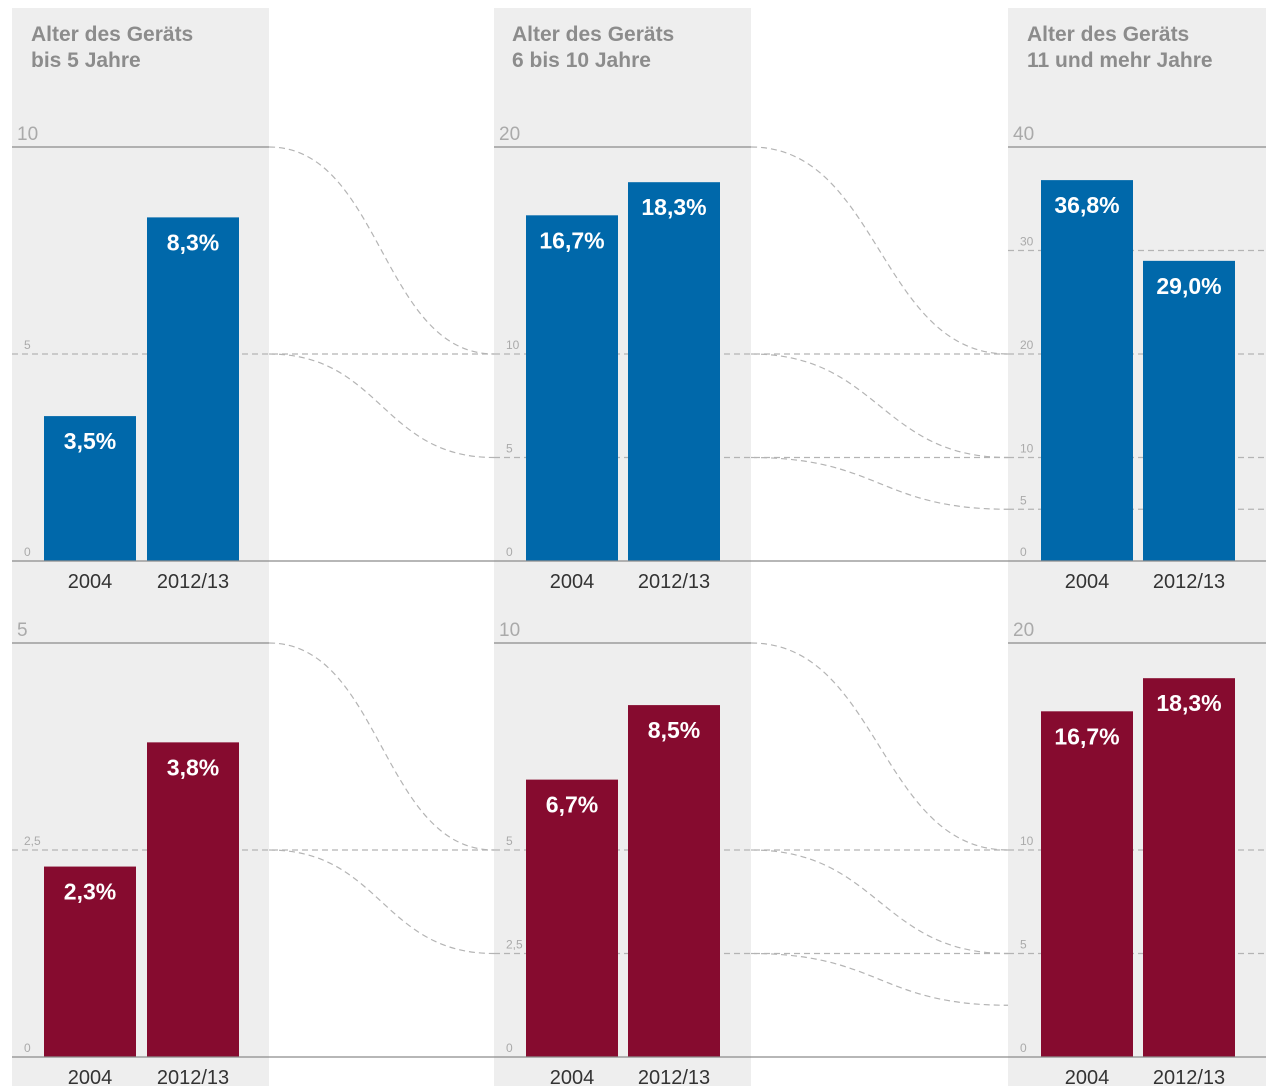  What do you see at coordinates (1086, 205) in the screenshot?
I see `bar-value-label: 36,8%` at bounding box center [1086, 205].